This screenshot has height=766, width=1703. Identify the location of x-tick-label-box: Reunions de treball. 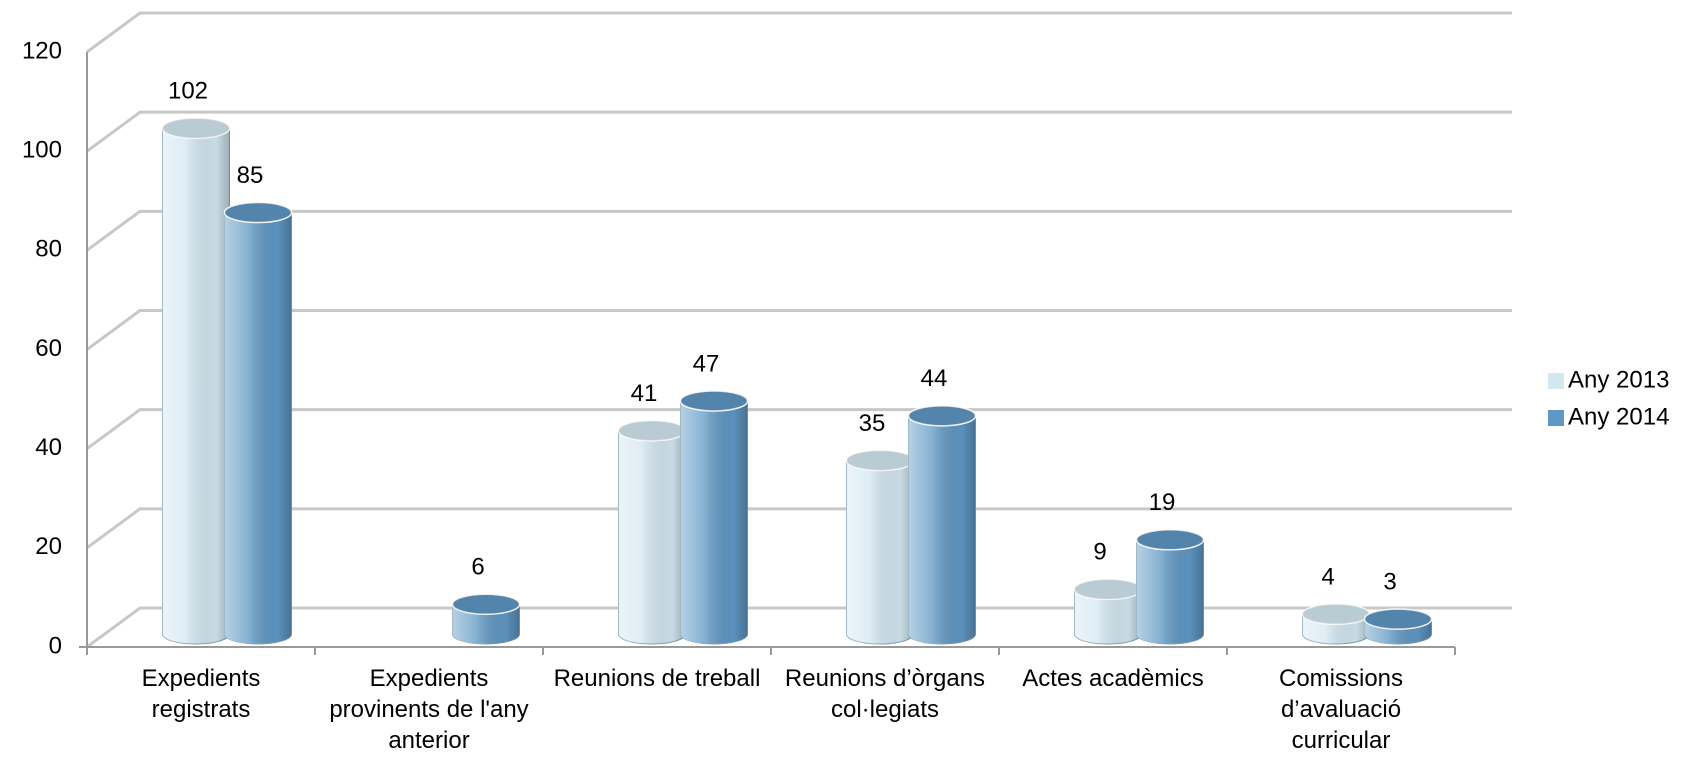
(657, 678).